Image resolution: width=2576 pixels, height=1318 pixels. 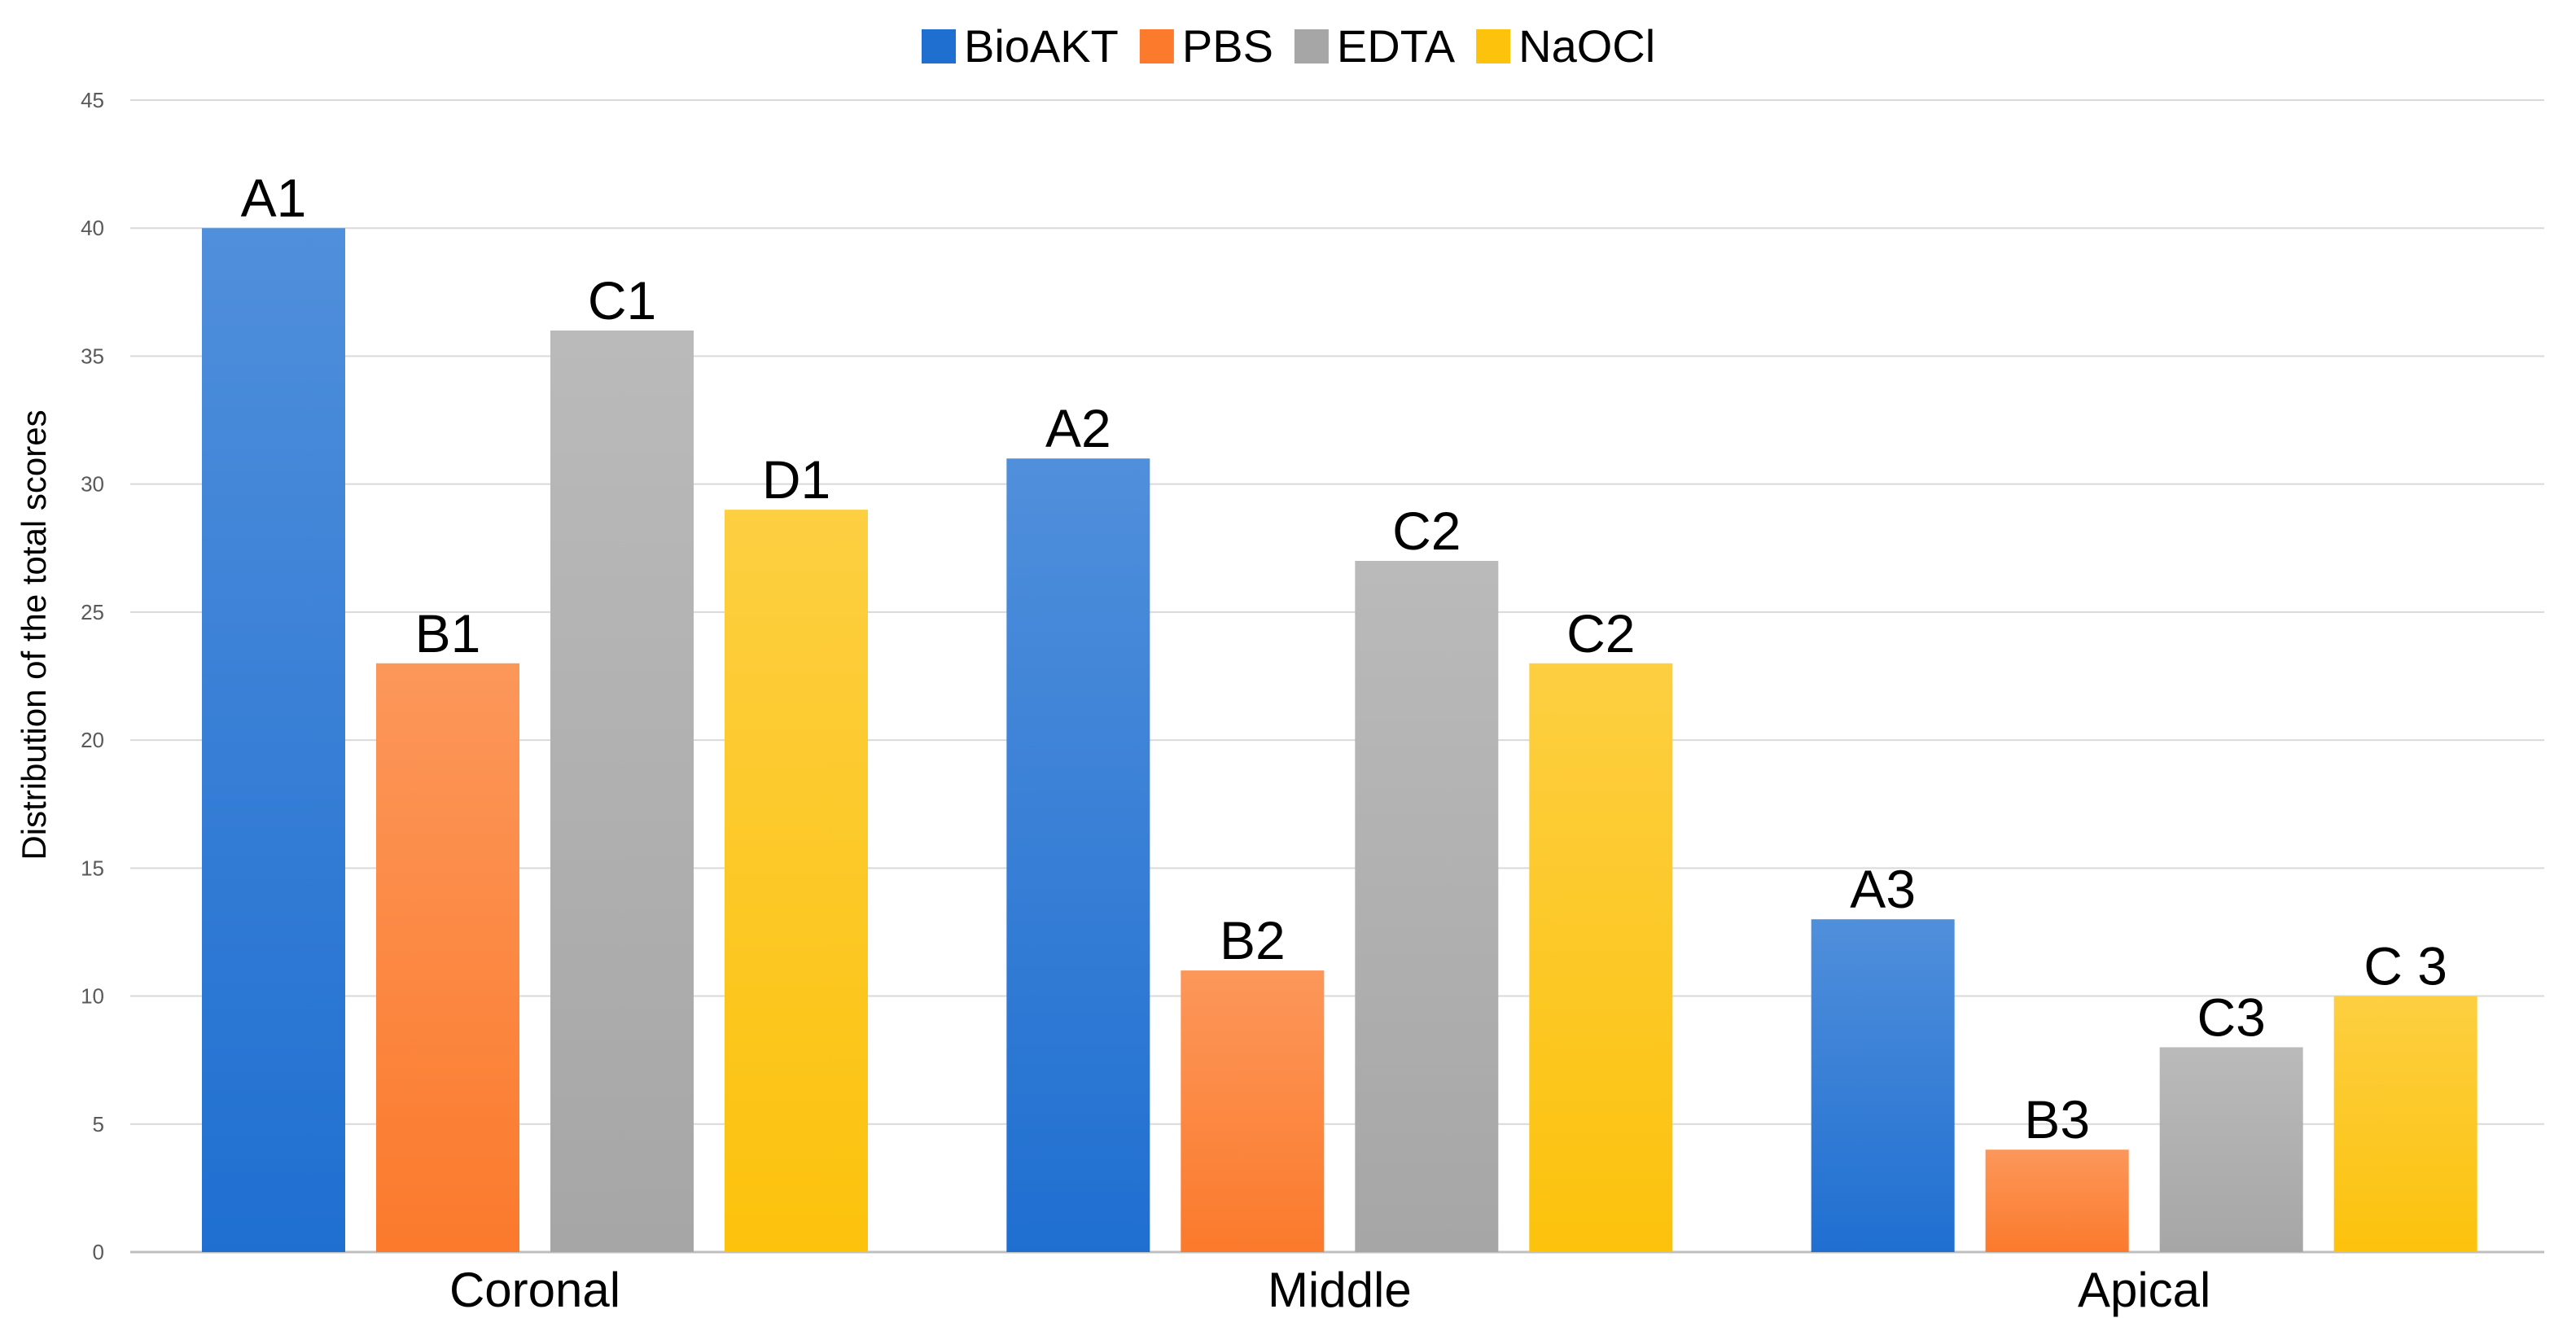 What do you see at coordinates (1156, 46) in the screenshot?
I see `legend-swatch-pbs` at bounding box center [1156, 46].